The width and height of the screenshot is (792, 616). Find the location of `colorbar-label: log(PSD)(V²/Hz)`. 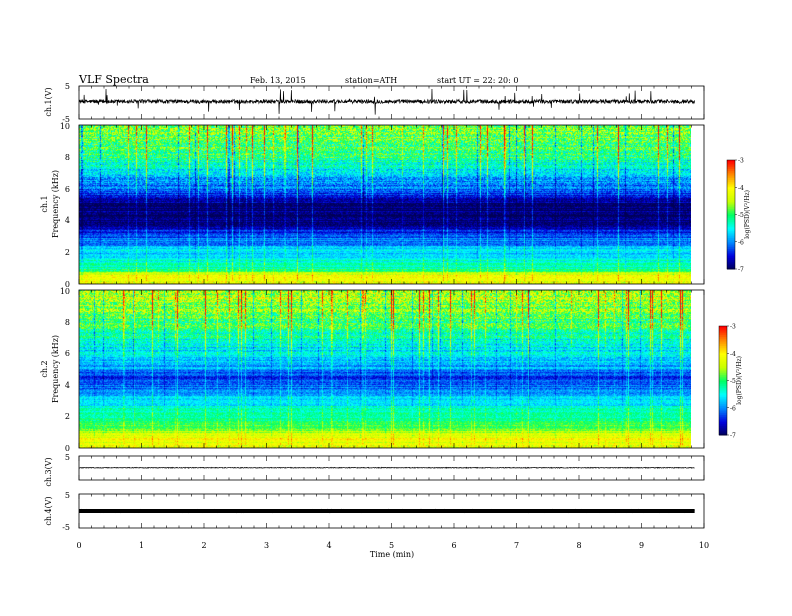

colorbar-label: log(PSD)(V²/Hz) is located at coordinates (739, 380).